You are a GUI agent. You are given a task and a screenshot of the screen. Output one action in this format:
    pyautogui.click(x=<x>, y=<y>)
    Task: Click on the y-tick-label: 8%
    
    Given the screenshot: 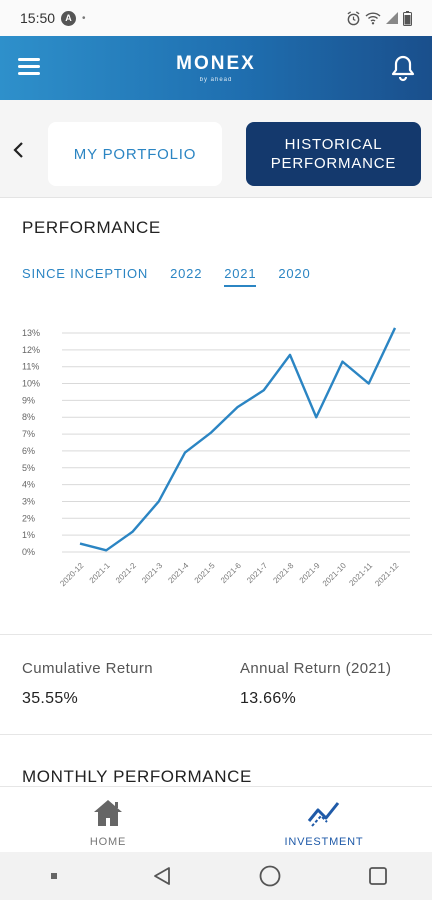 What is the action you would take?
    pyautogui.click(x=28, y=417)
    